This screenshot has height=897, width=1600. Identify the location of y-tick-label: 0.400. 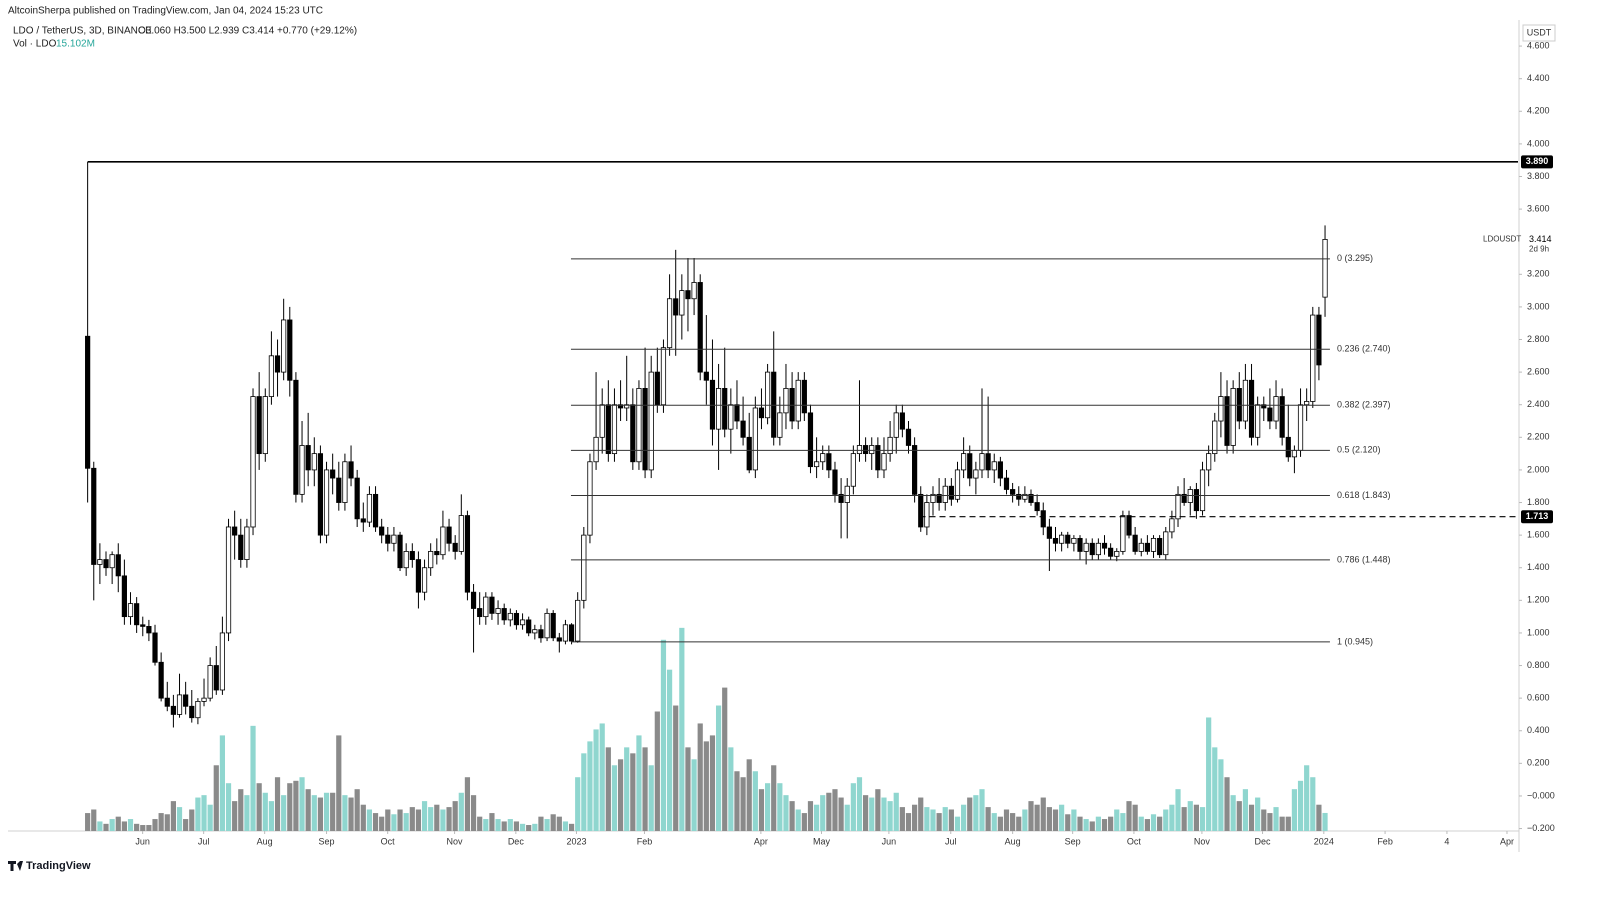
(1538, 730).